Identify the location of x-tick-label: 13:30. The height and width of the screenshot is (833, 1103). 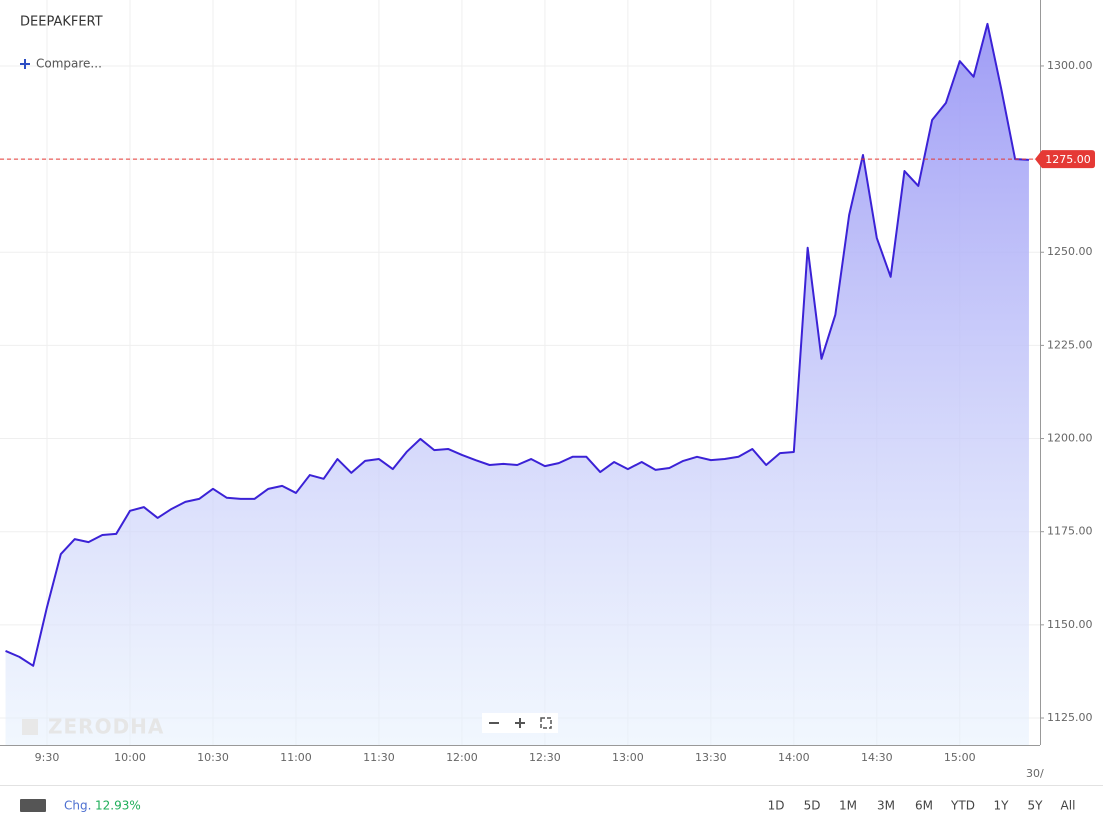
(711, 757).